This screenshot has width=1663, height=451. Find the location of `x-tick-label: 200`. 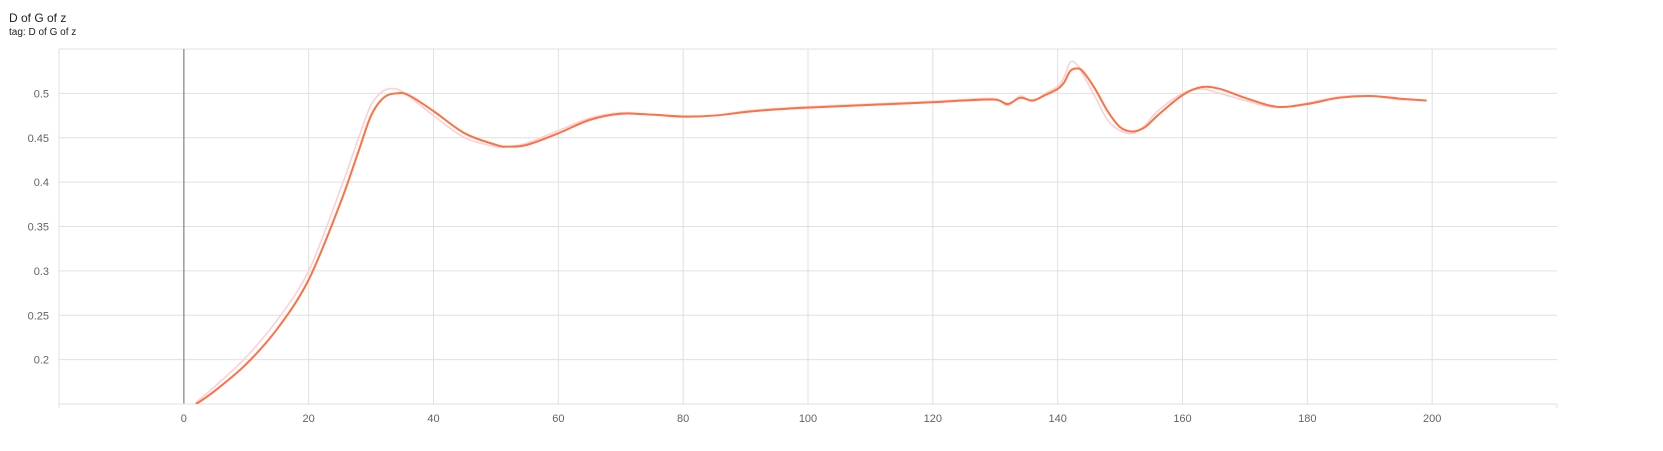

x-tick-label: 200 is located at coordinates (1432, 419).